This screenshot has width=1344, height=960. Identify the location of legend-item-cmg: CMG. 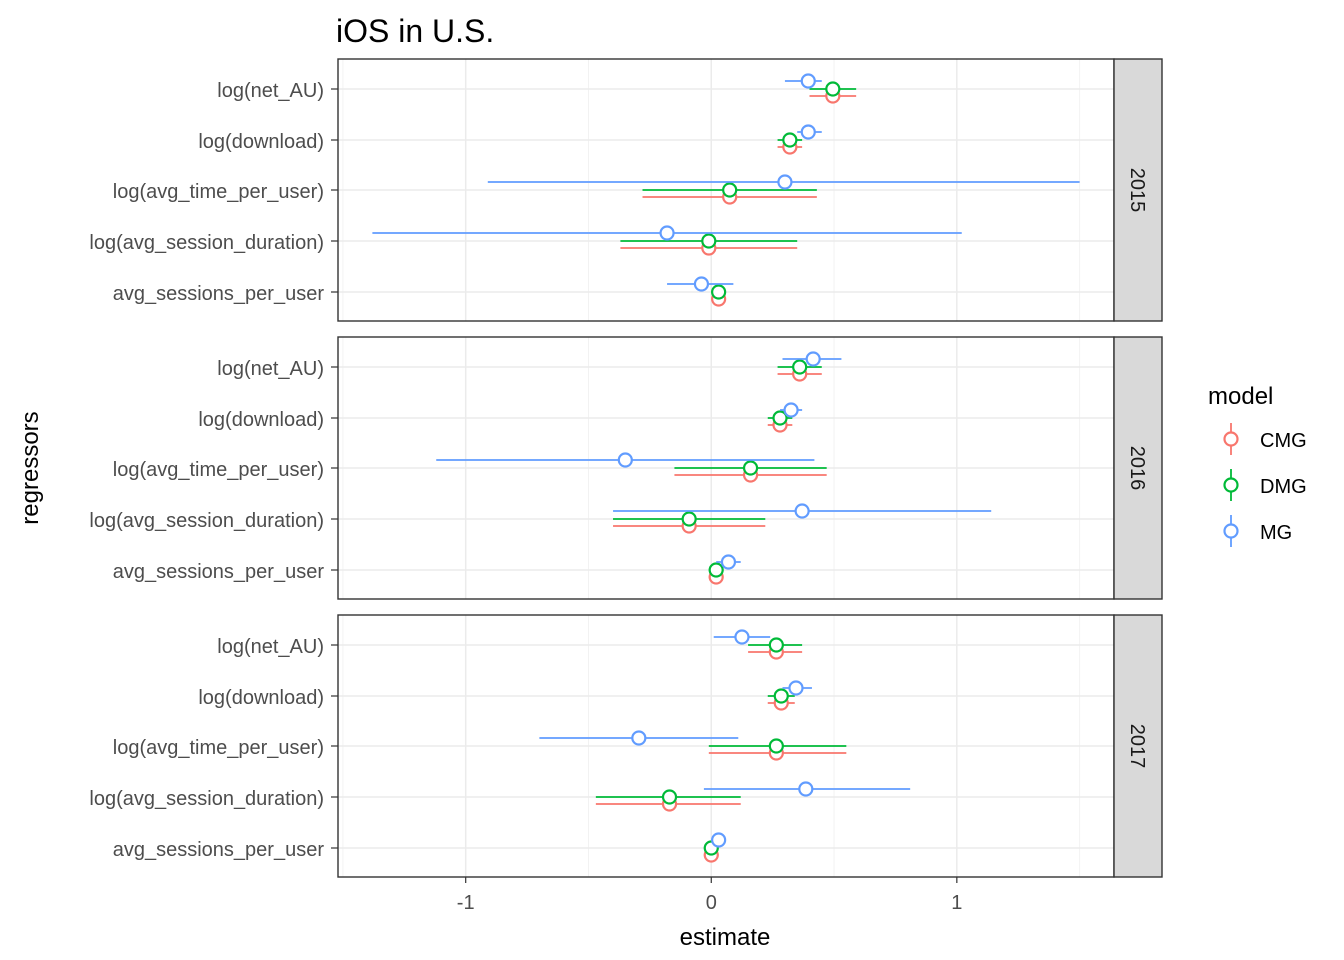
(1265, 439).